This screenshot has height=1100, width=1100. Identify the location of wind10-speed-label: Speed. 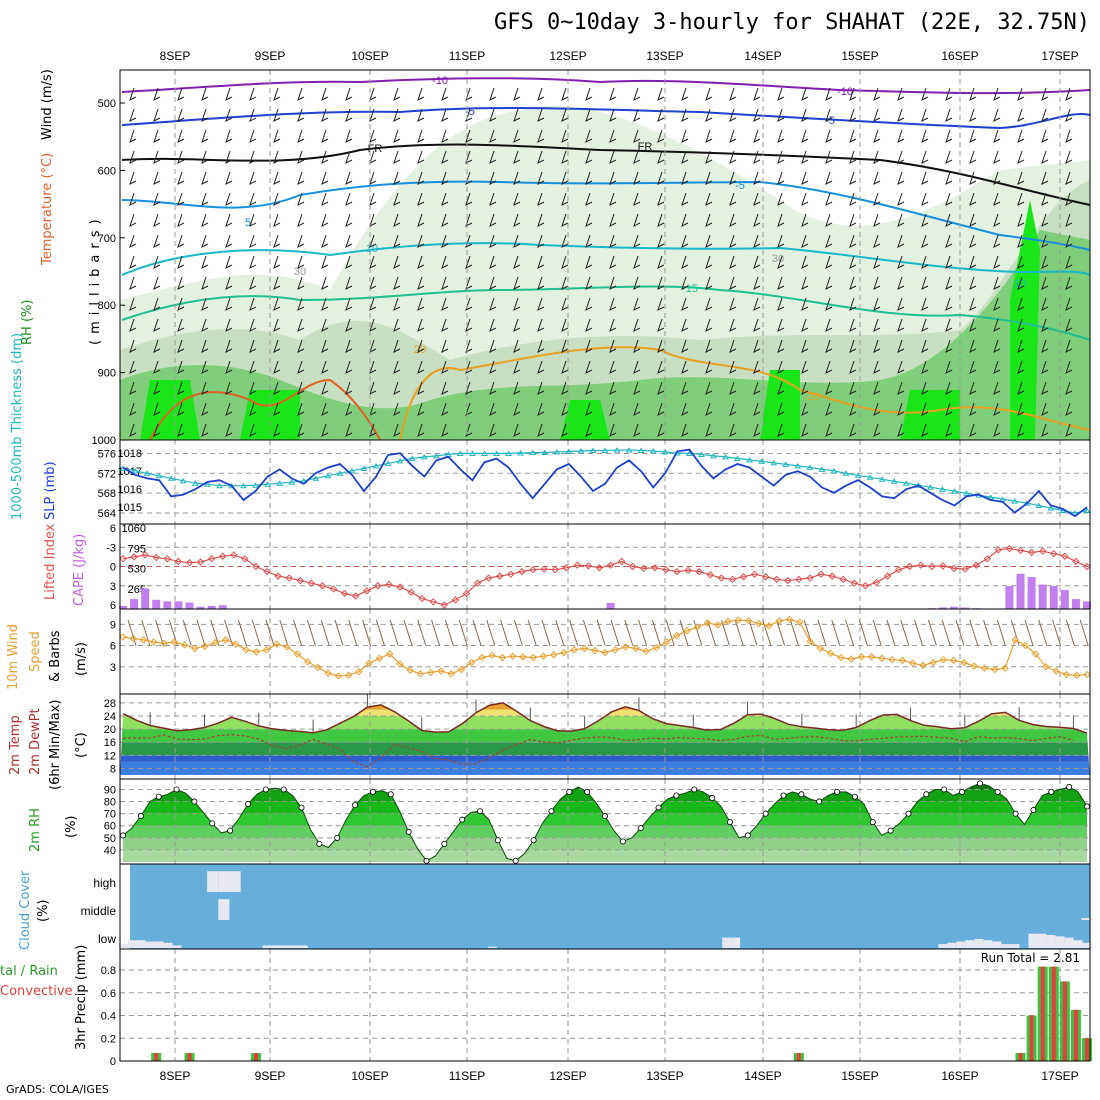
(35, 651).